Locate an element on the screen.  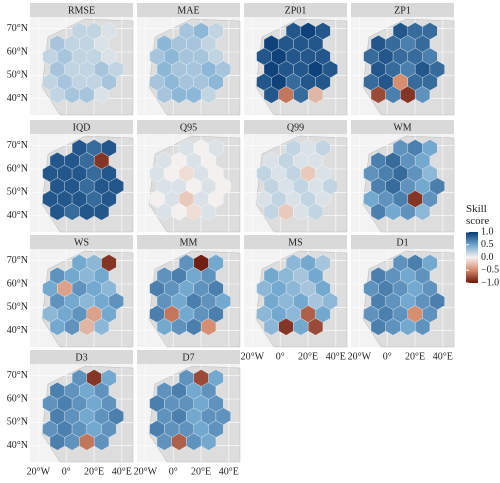
panel-title: ZP01 is located at coordinates (296, 10).